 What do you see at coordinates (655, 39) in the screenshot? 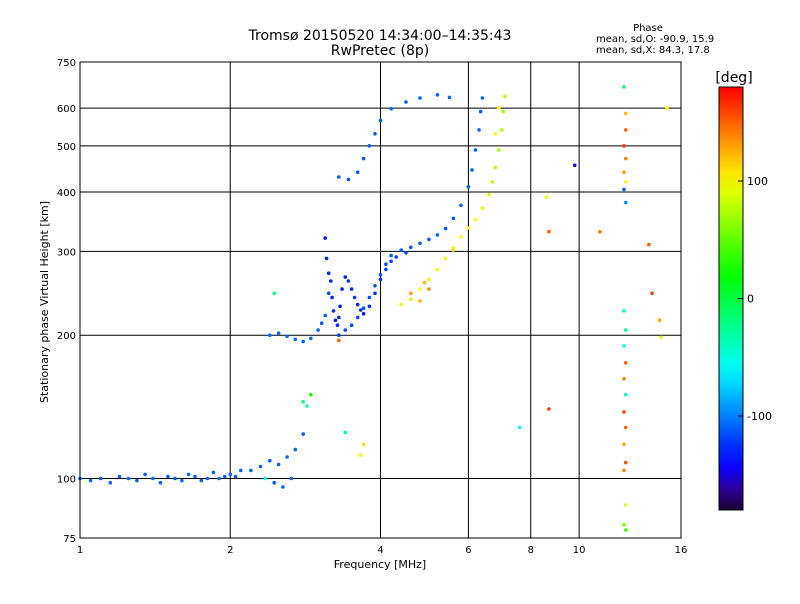
I see `phase-info-line1: mean, sd,O: -90.9, 15.9` at bounding box center [655, 39].